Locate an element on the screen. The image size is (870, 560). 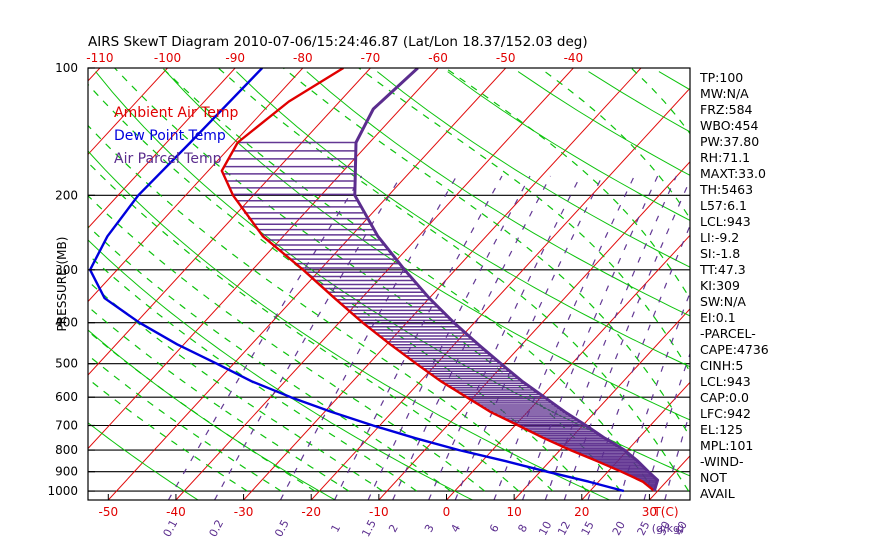
y-tick-label: 300 is located at coordinates (66, 270).